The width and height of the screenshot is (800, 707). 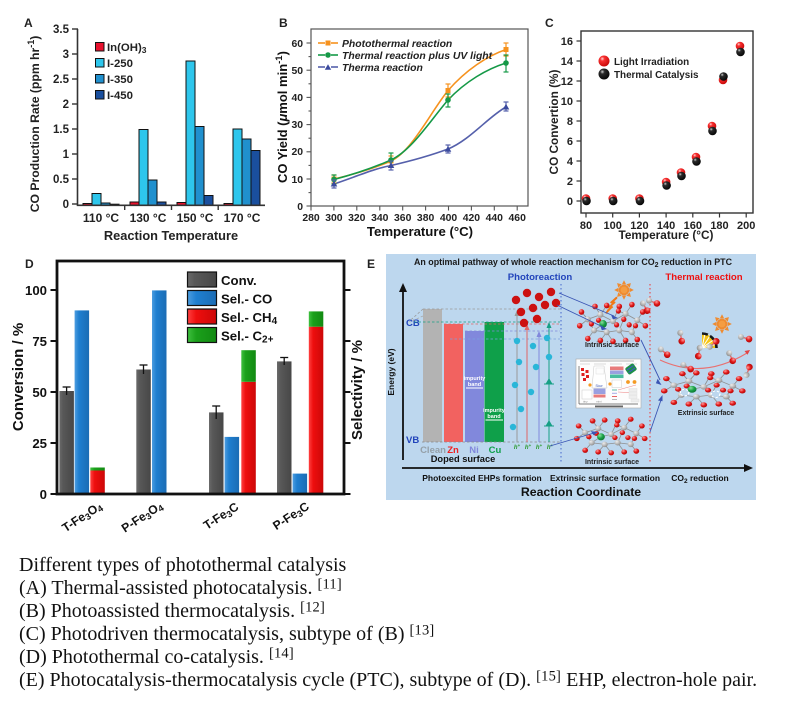 What do you see at coordinates (581, 492) in the screenshot?
I see `svg-text: Reaction Coordinate` at bounding box center [581, 492].